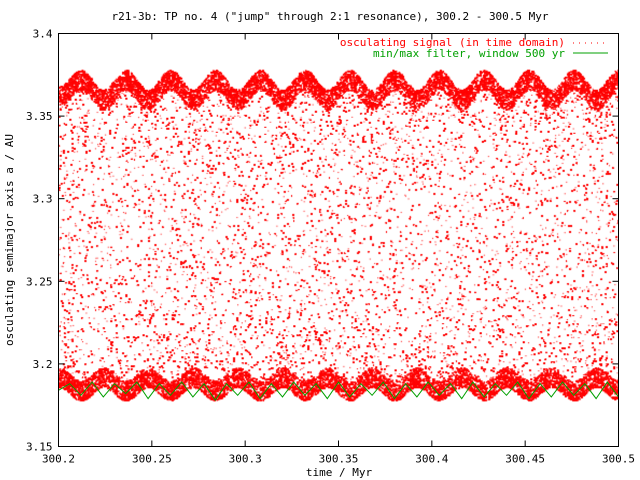 The image size is (640, 480). I want to click on legend-label-osculating-signal: osculating signal (in time domain), so click(452, 42).